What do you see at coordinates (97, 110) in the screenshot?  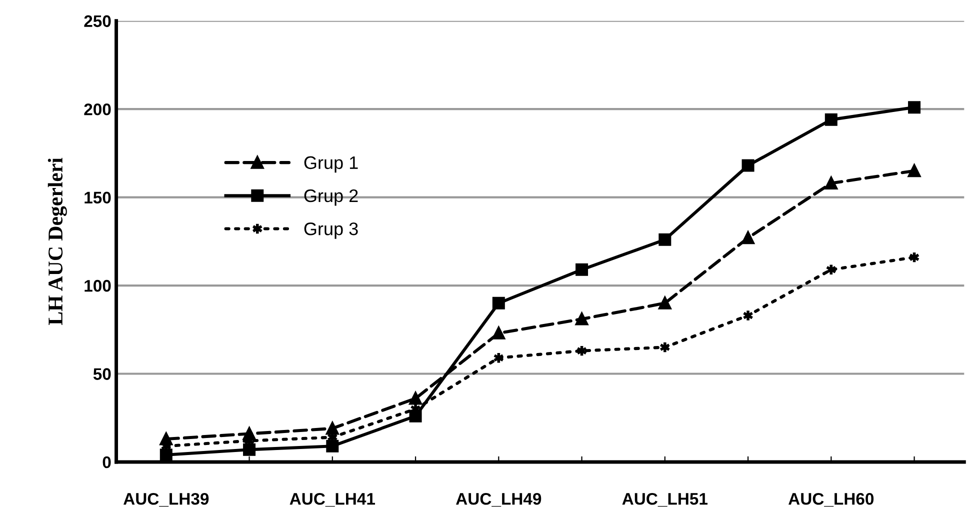 I see `y-tick-label: 200` at bounding box center [97, 110].